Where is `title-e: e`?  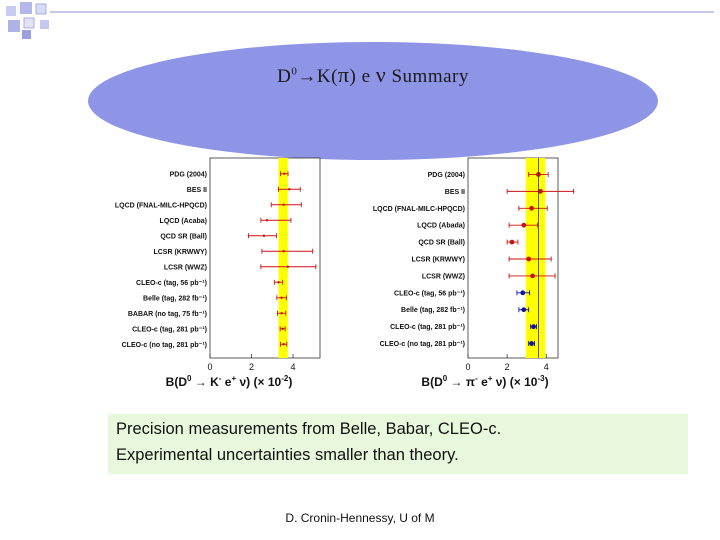
title-e: e is located at coordinates (366, 76).